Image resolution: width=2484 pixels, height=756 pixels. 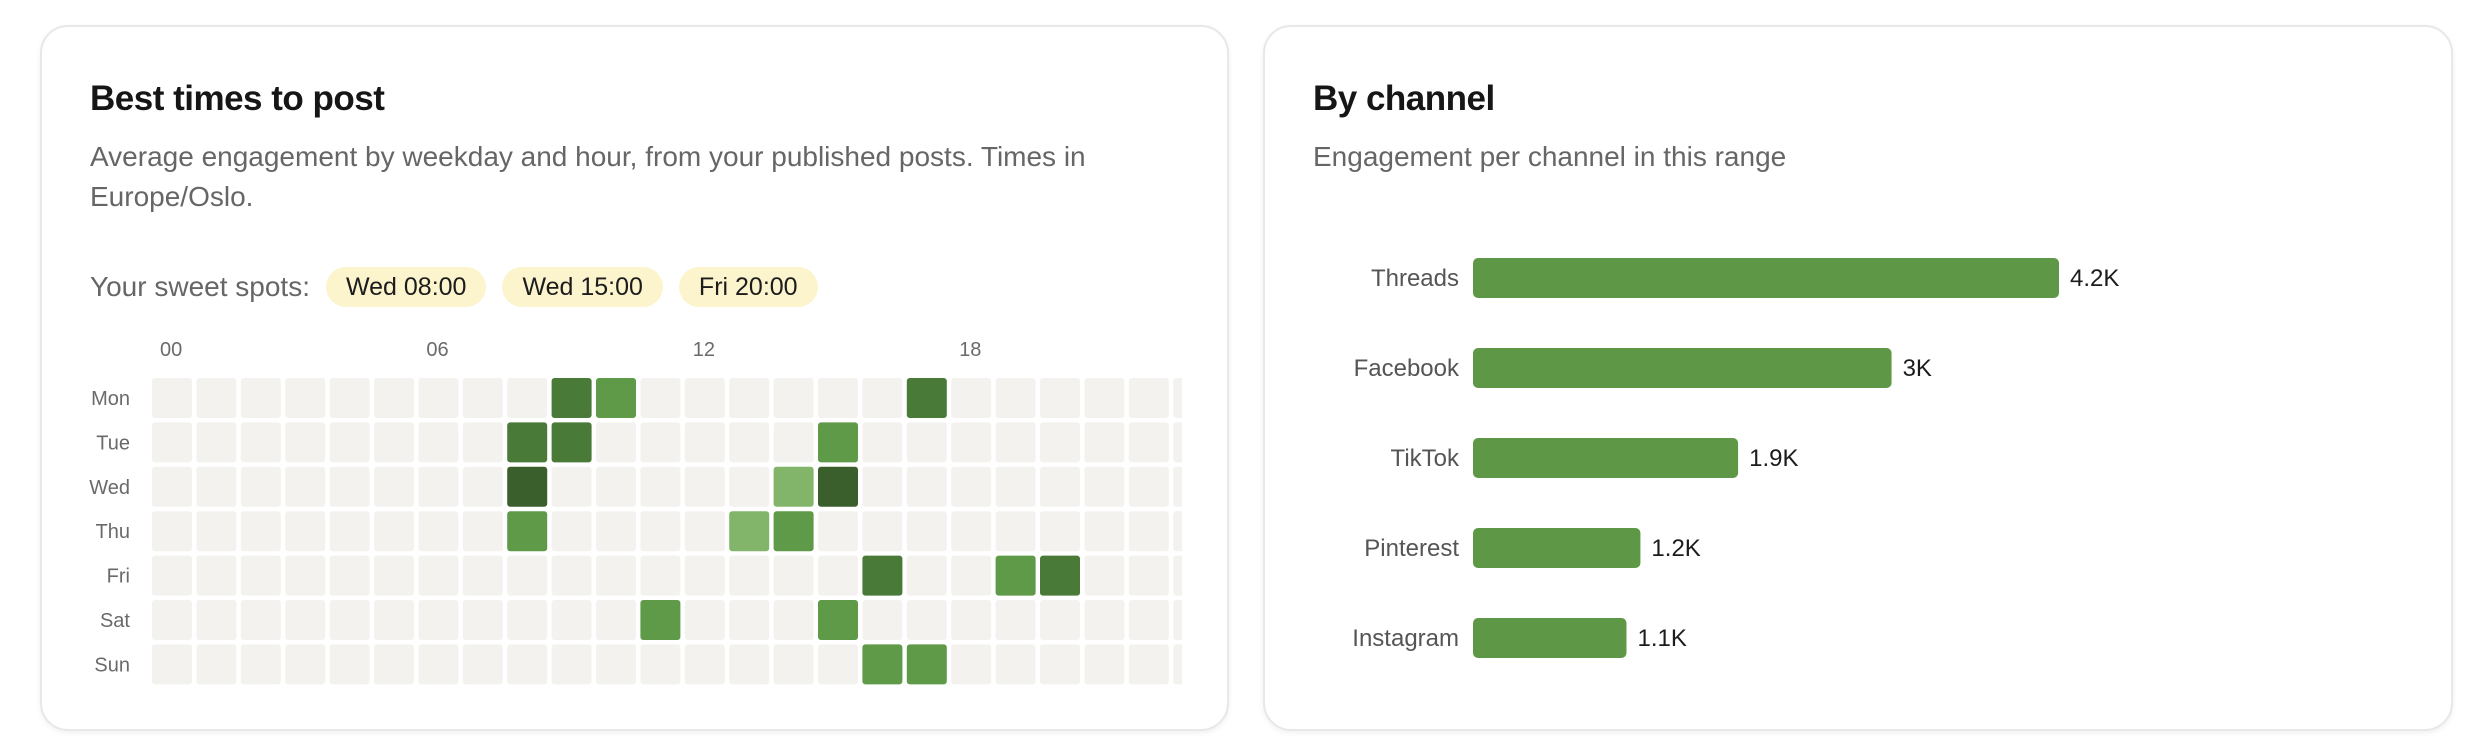 What do you see at coordinates (748, 287) in the screenshot?
I see `sweet-spot-chip: Fri 20:00` at bounding box center [748, 287].